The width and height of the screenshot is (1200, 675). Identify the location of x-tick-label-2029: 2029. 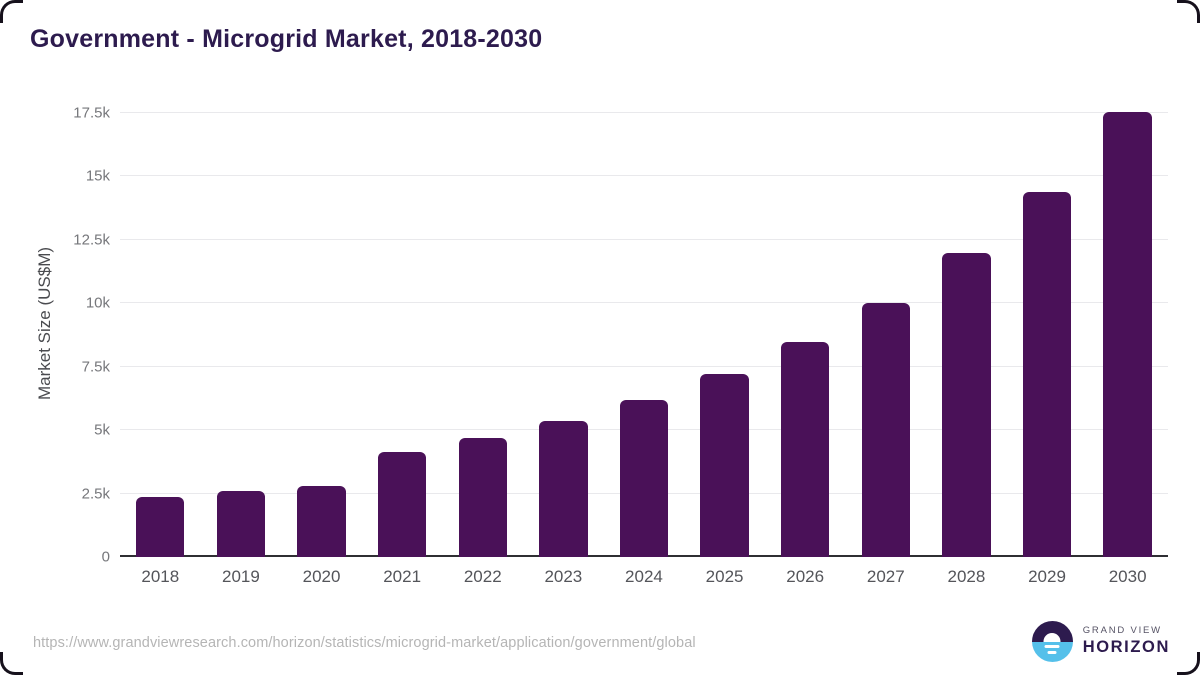
(1047, 576).